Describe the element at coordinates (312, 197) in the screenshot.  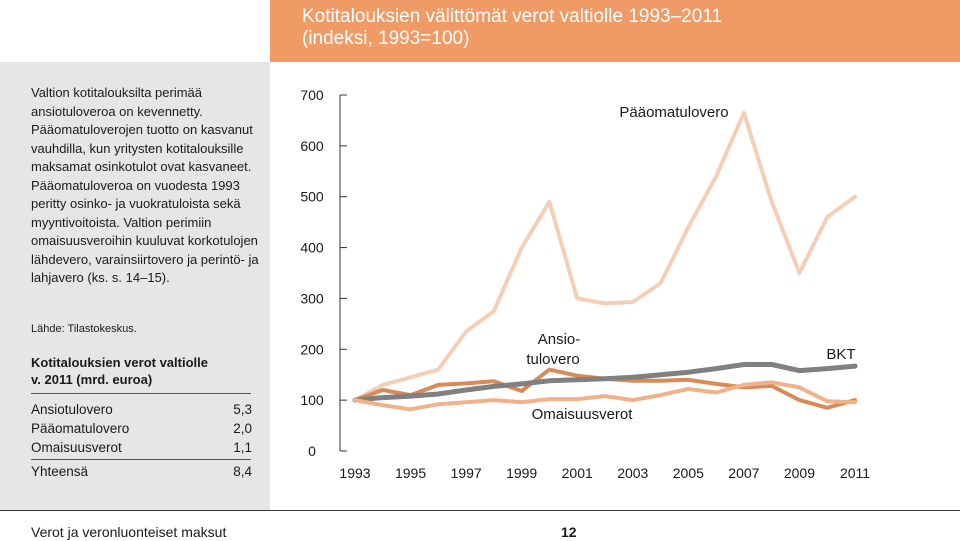
I see `y-tick-label: 500` at that location.